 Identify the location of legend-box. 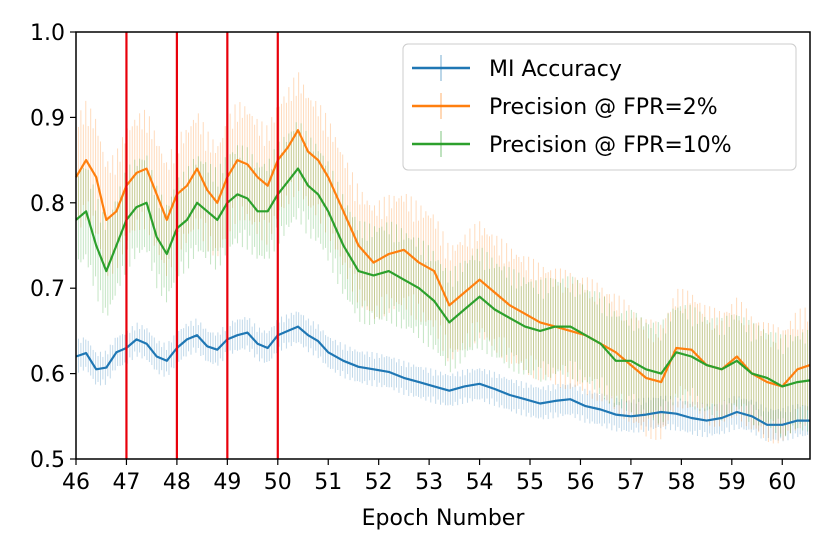
(599, 107).